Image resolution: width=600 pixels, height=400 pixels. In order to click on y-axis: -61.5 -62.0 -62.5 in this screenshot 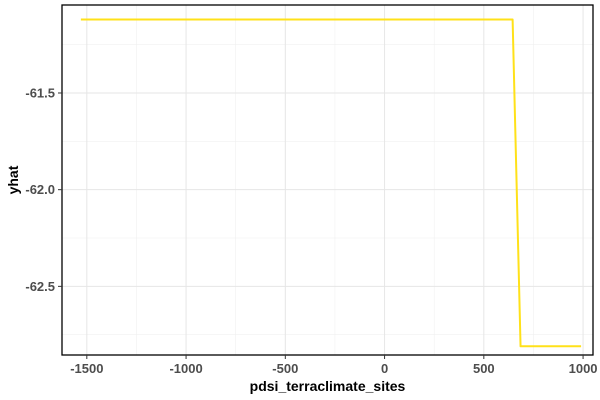, I will do `click(43, 189)`.